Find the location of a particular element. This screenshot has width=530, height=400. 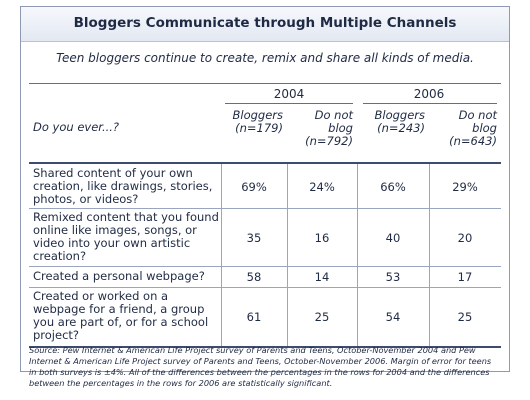

year-2004-label: 2004 is located at coordinates (289, 94).